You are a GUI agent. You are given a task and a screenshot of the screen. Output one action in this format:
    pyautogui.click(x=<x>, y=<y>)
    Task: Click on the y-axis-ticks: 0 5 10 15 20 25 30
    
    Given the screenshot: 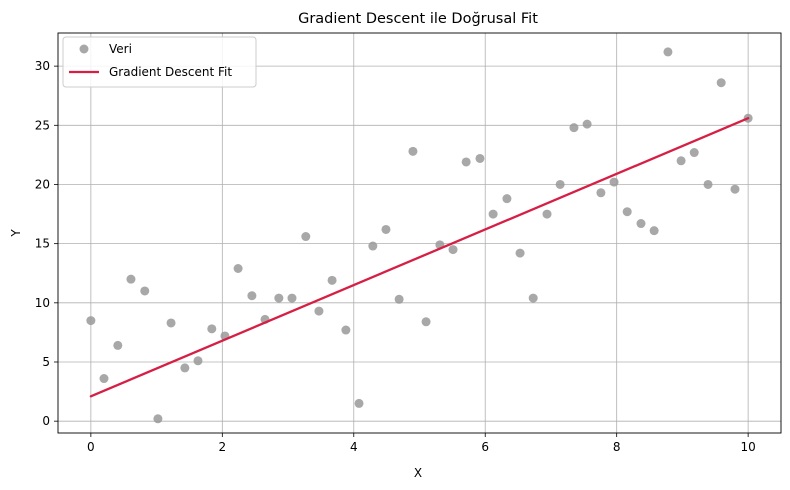 What is the action you would take?
    pyautogui.click(x=46, y=243)
    